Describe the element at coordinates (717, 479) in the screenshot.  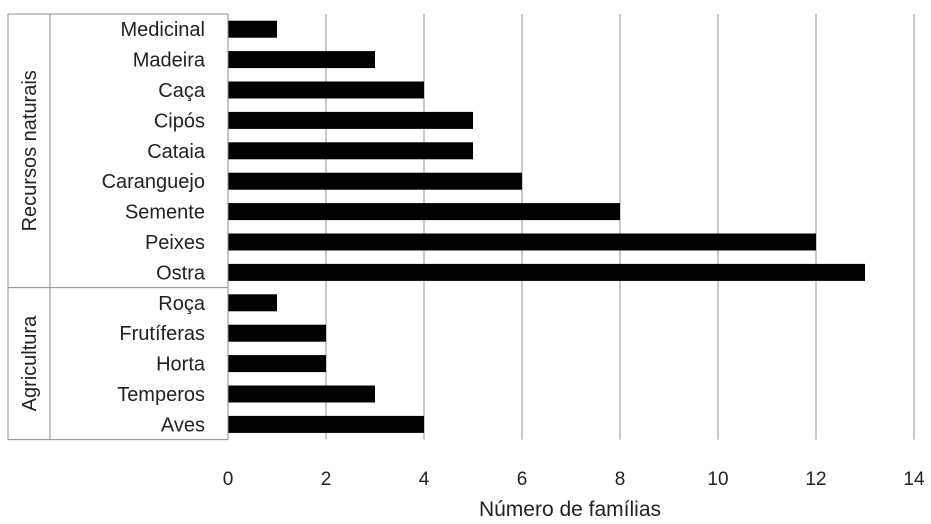
I see `x-tick-label: 10` at that location.